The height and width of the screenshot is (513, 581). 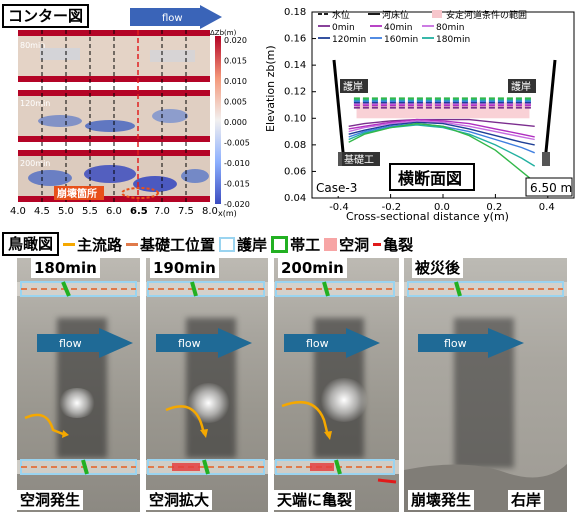 I want to click on cavity-label: 空洞, so click(x=354, y=244).